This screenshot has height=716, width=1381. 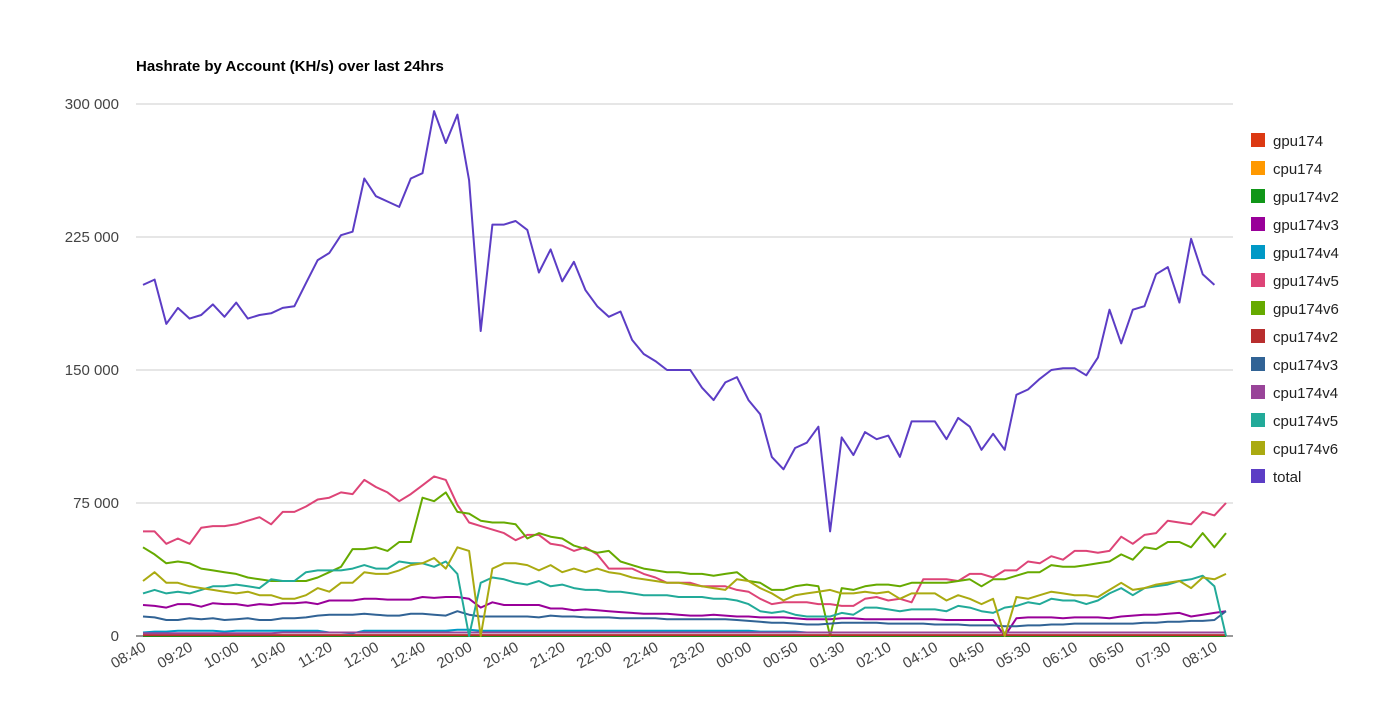 What do you see at coordinates (1106, 655) in the screenshot?
I see `x-tick-label: 06:50` at bounding box center [1106, 655].